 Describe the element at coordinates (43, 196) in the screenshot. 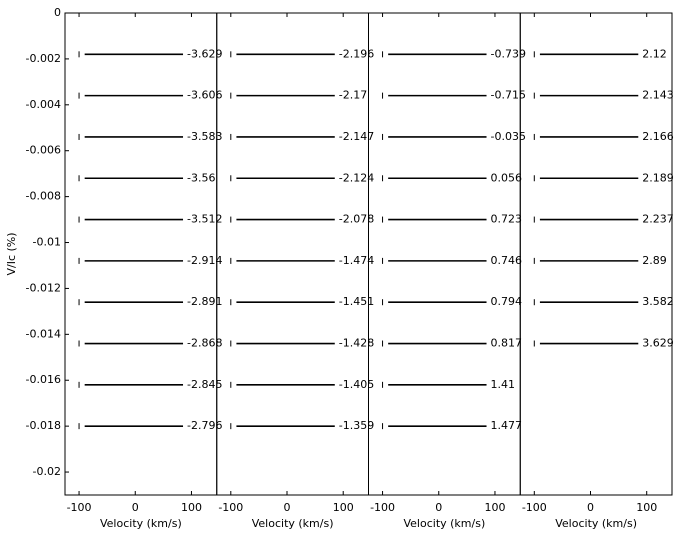

I see `y-tick-label: -0.008` at that location.